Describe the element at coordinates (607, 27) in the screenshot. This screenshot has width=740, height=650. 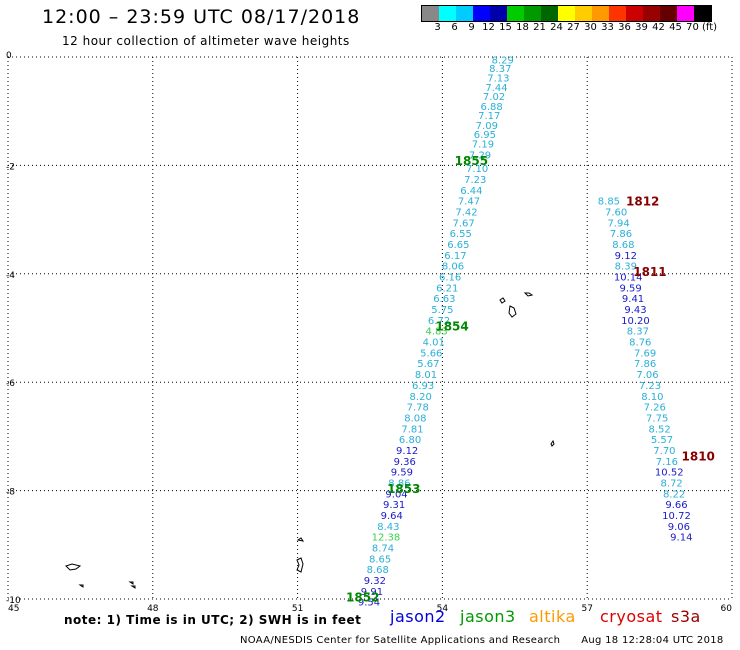
I see `legend-label: 33` at that location.